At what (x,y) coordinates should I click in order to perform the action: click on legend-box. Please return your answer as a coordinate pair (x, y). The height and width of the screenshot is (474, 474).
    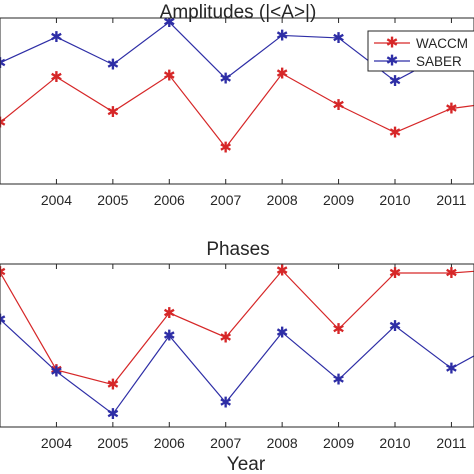
    Looking at the image, I should click on (420, 51).